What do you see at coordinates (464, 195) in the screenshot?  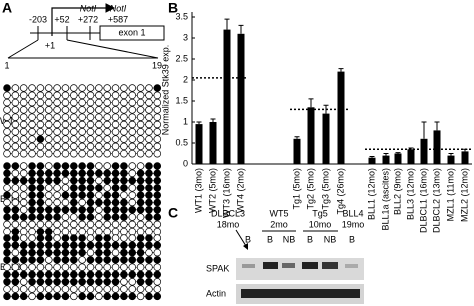 I see `x-tick-label: MZL2 (12mo)` at bounding box center [464, 195].